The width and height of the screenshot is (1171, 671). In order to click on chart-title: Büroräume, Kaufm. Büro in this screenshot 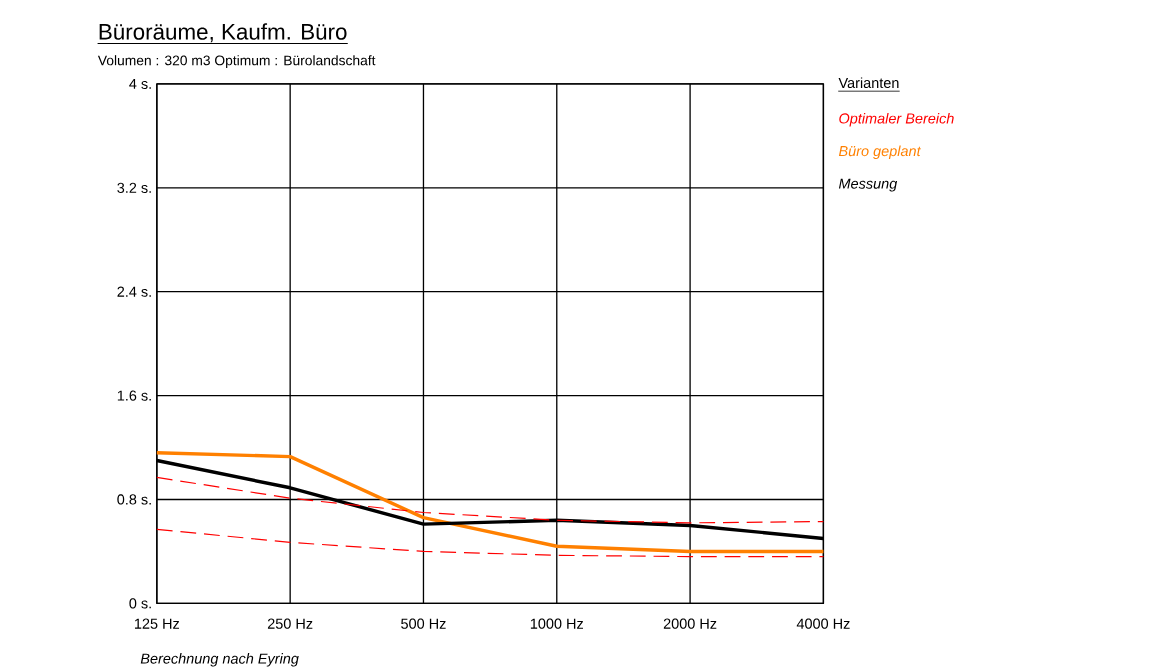, I will do `click(223, 33)`.